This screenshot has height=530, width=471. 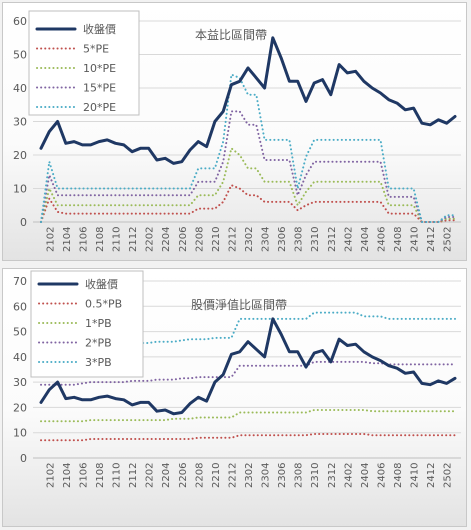 I want to click on legend-box, so click(x=87, y=324).